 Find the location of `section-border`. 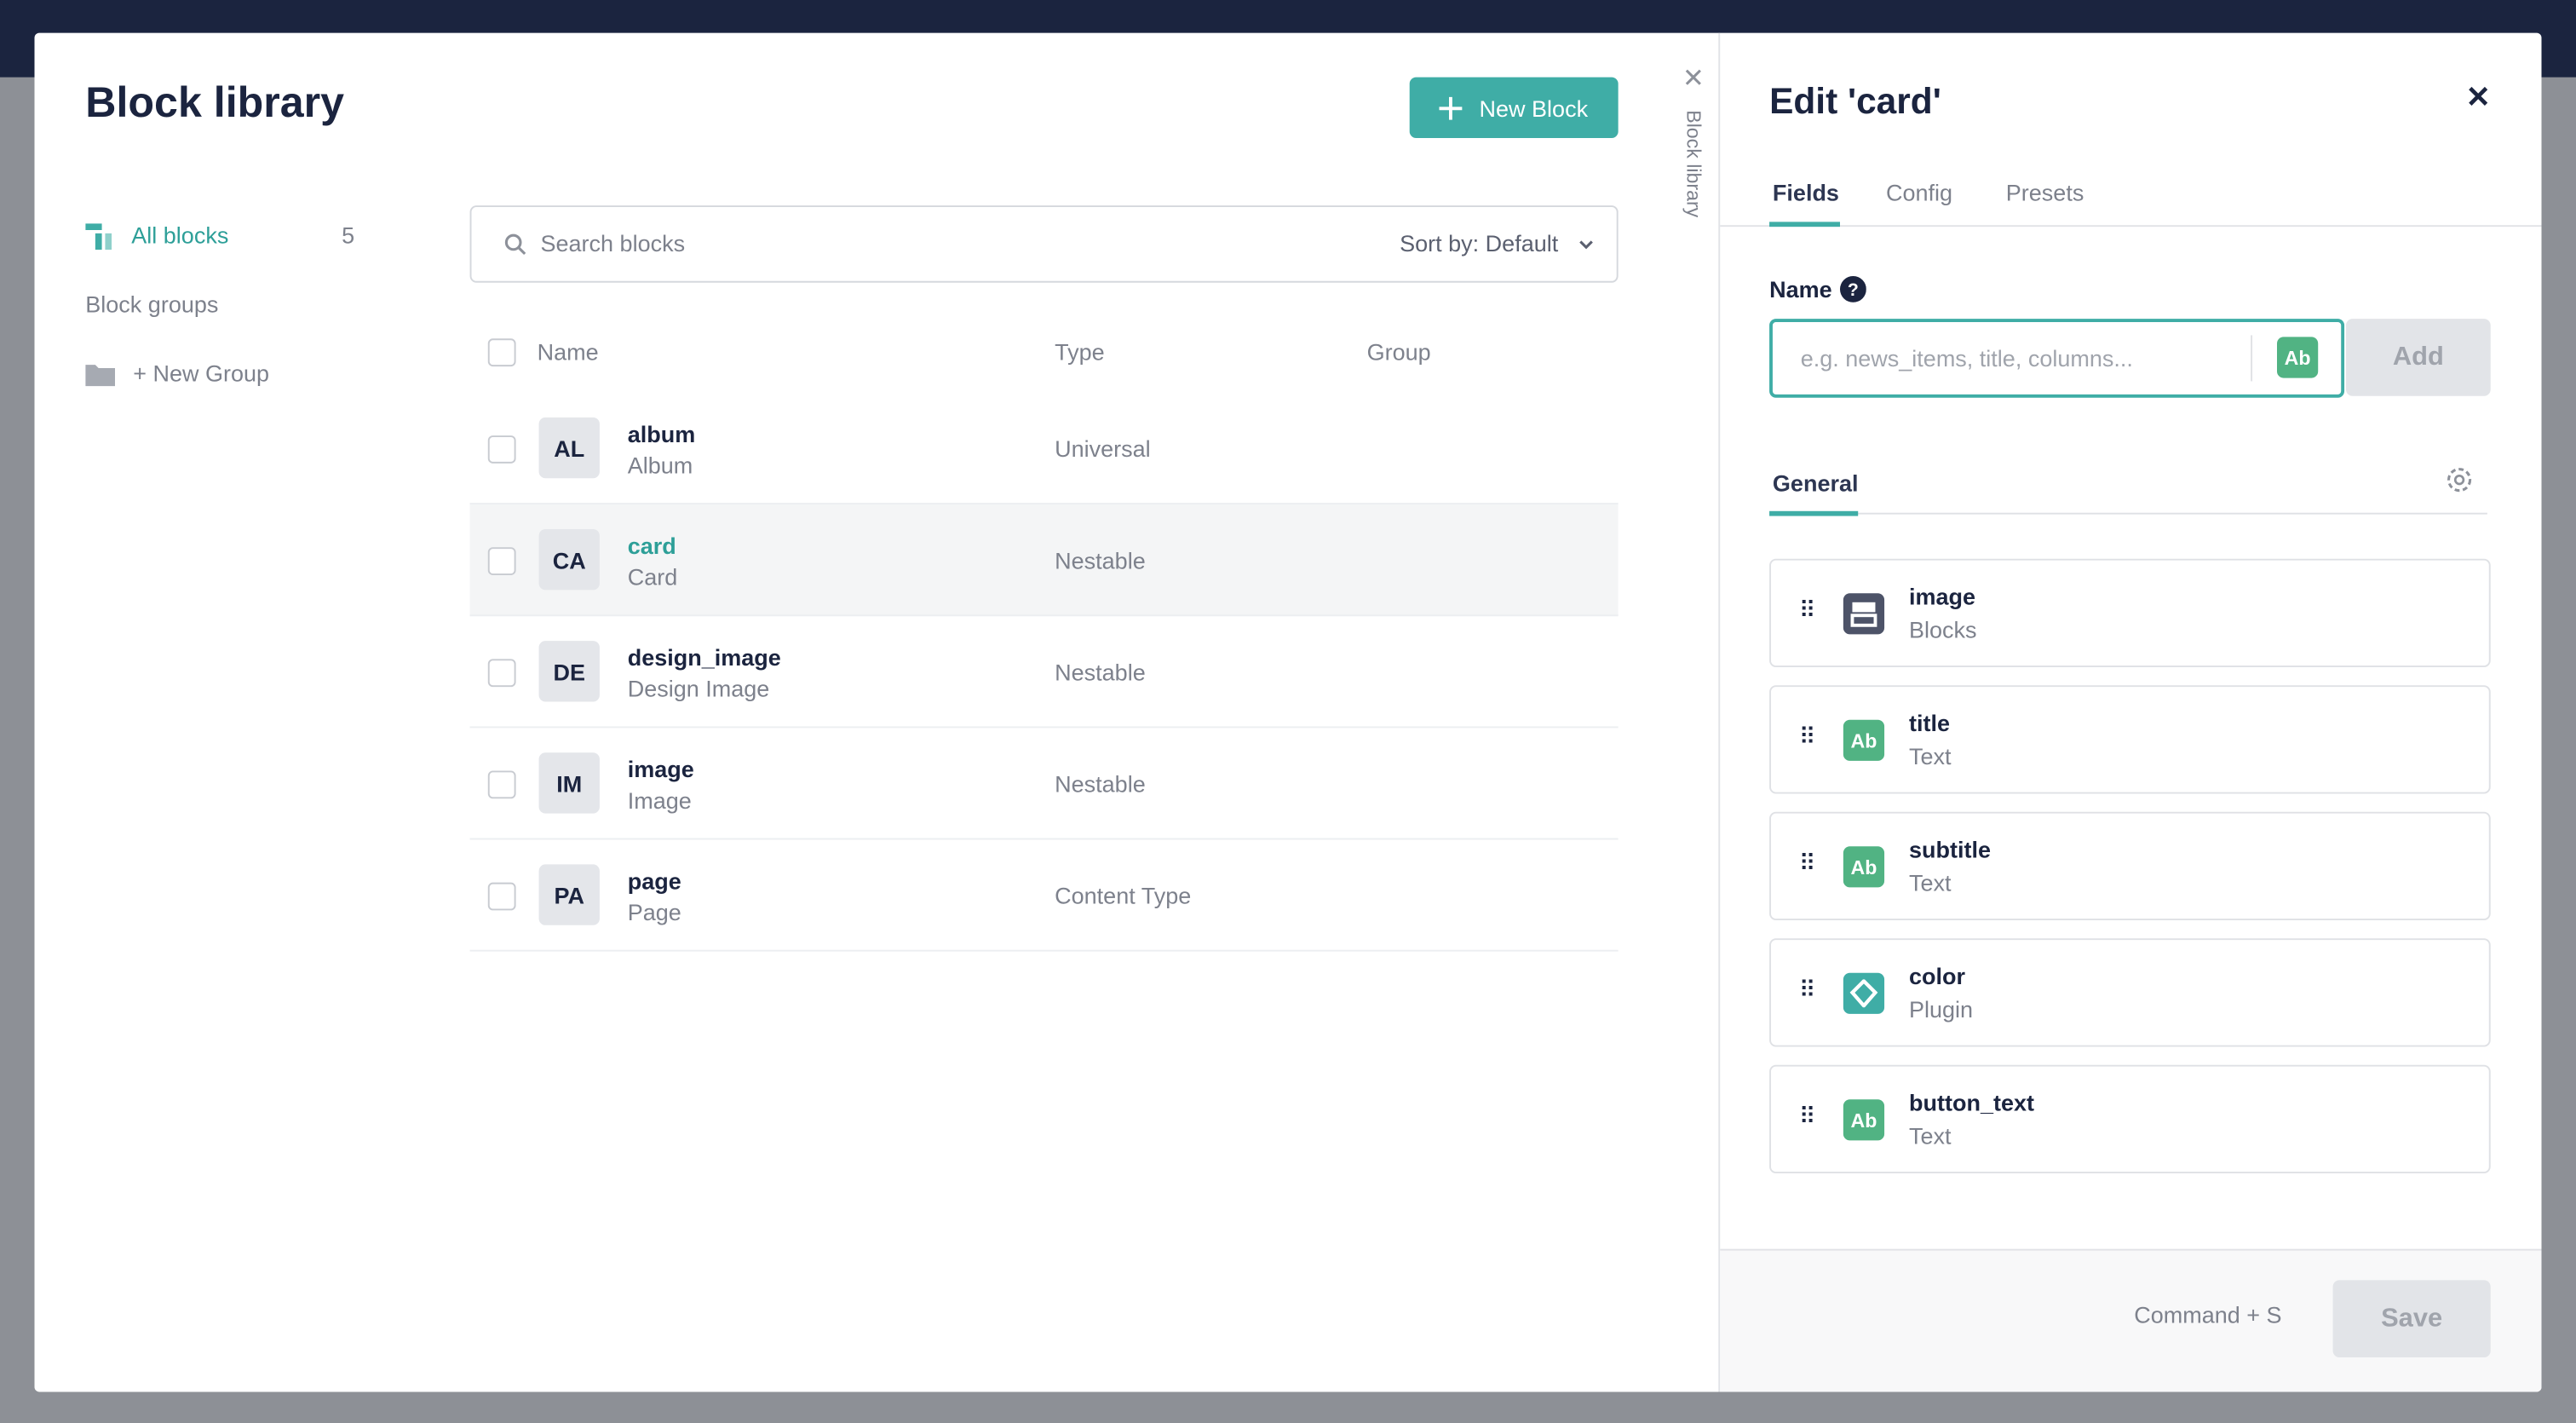

section-border is located at coordinates (2128, 514).